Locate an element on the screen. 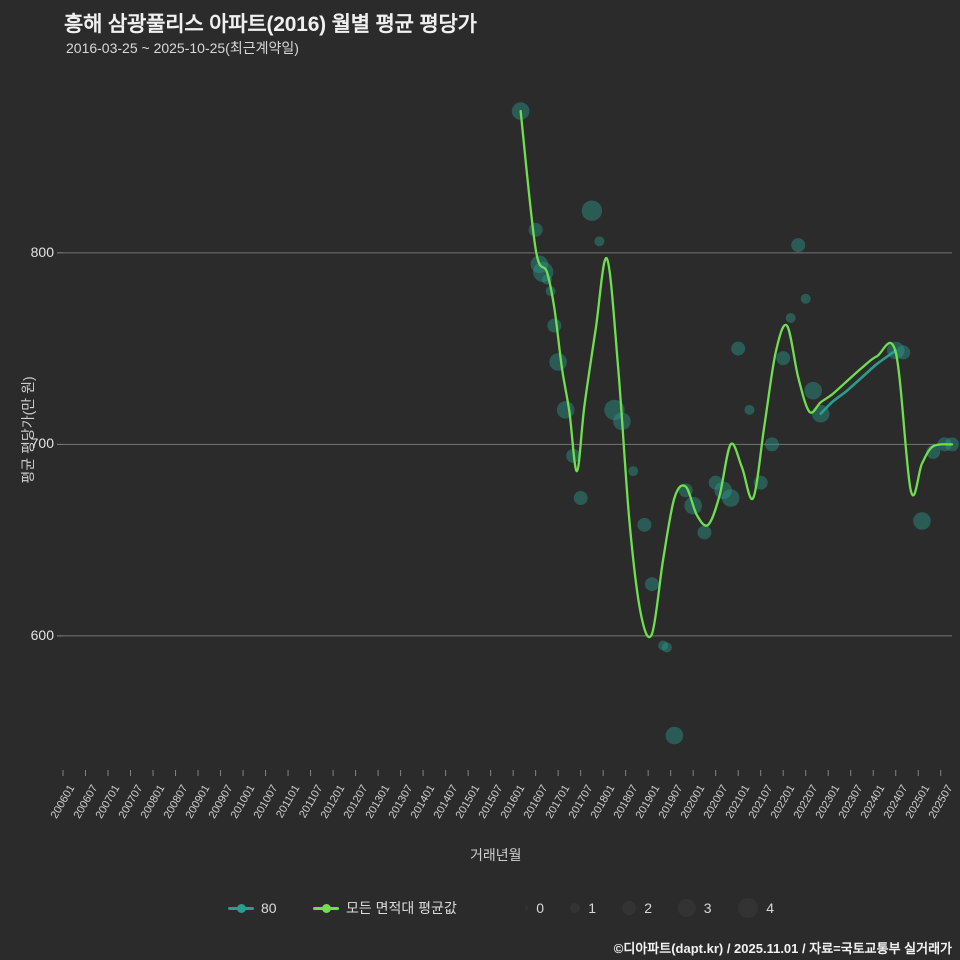 This screenshot has width=960, height=960. size-legend-item: 4 is located at coordinates (755, 908).